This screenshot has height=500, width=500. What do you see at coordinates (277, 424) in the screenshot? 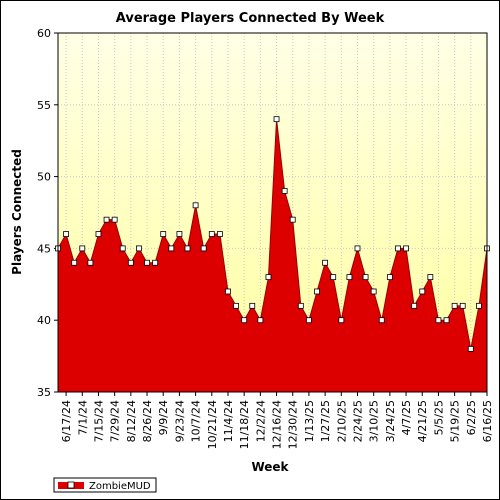
I see `x-tick-label: 12/16/24` at bounding box center [277, 424].